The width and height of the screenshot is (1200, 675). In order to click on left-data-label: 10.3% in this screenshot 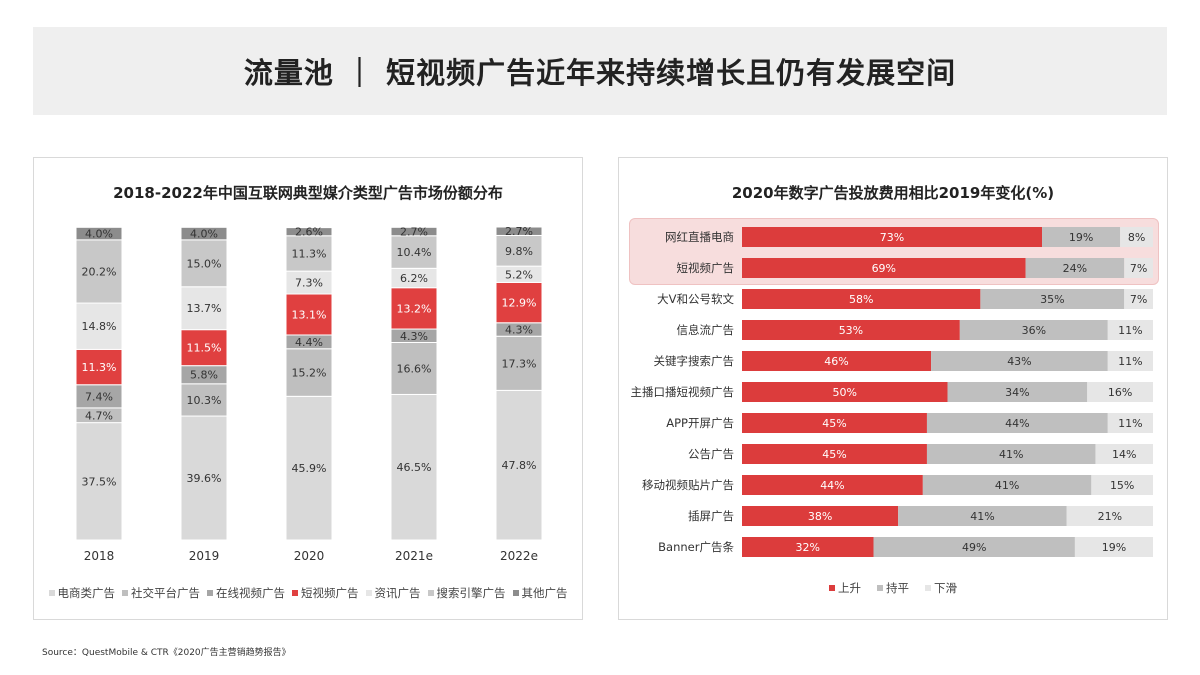, I will do `click(204, 400)`.